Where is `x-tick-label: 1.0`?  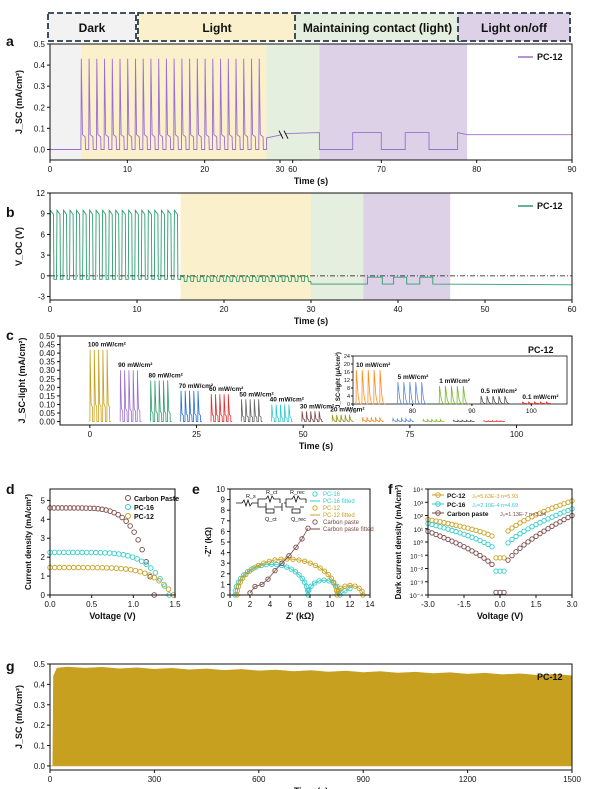
x-tick-label: 1.0 is located at coordinates (134, 604).